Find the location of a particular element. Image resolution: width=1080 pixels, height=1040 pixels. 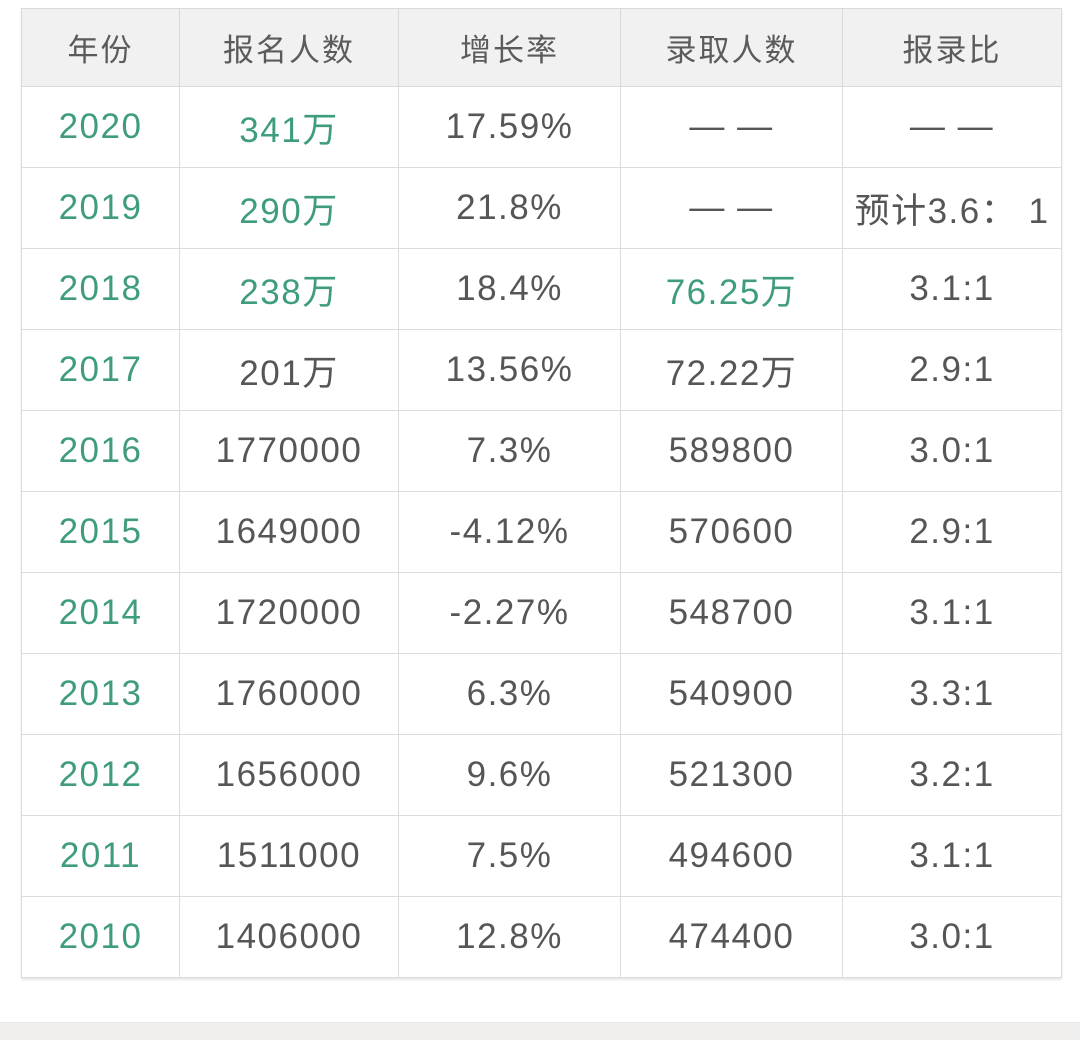

cell-year: 2017 is located at coordinates (100, 370).